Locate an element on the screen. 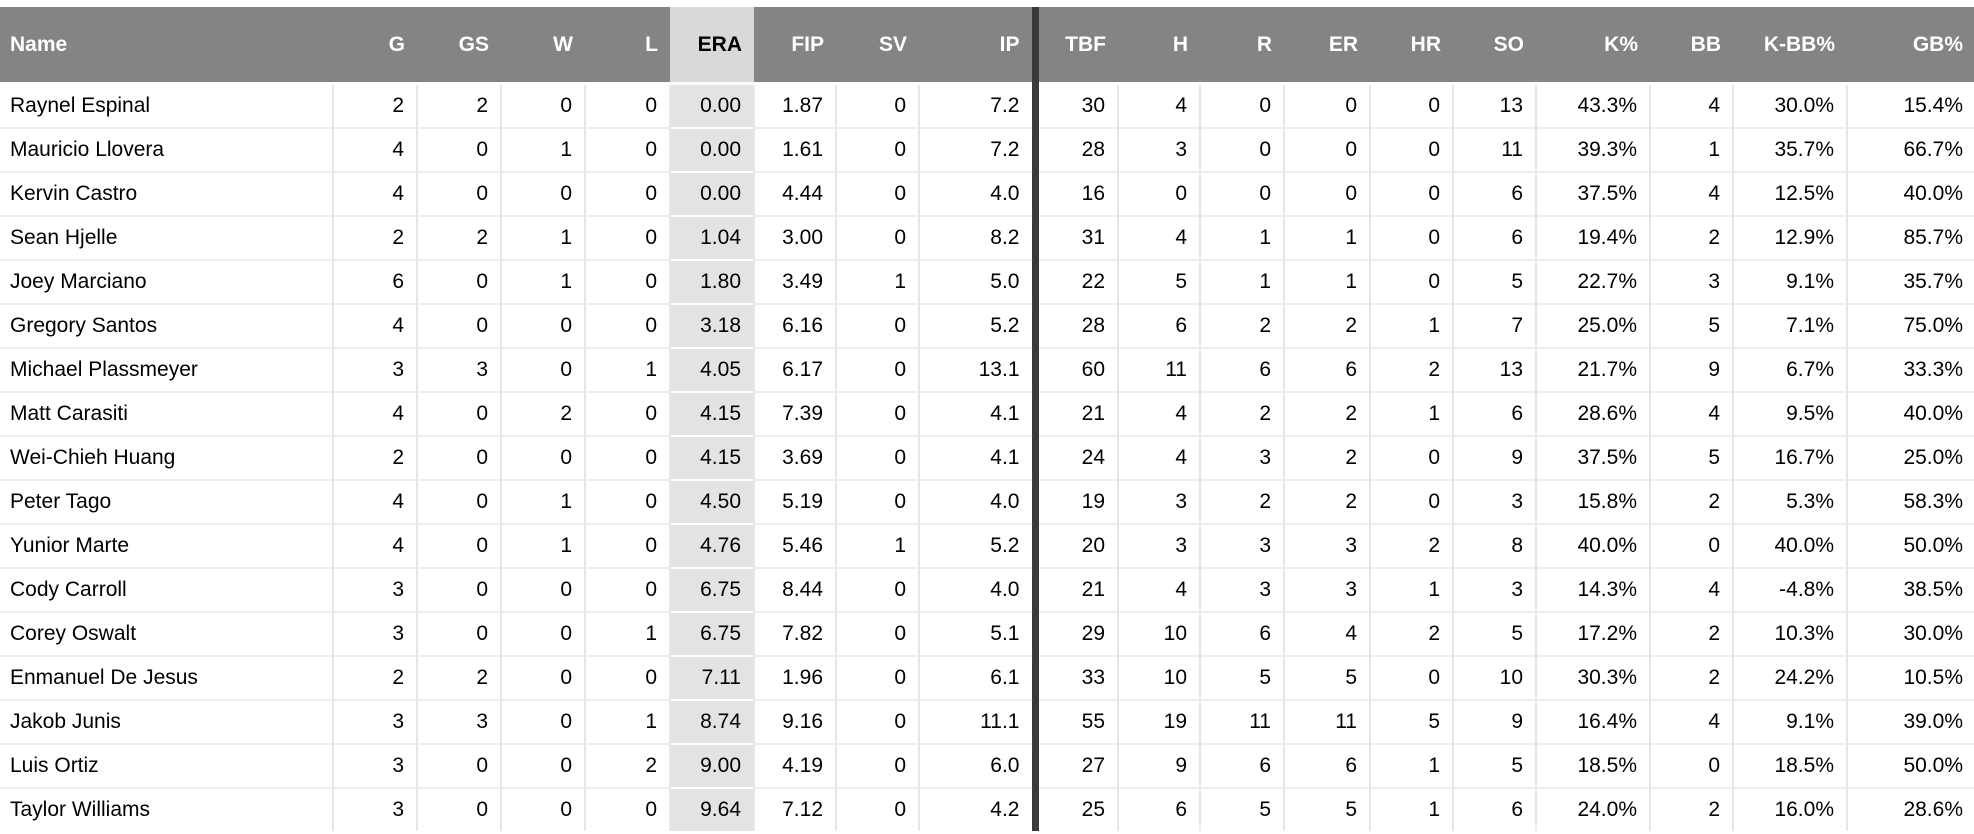 The width and height of the screenshot is (1974, 834). cell-name: Peter Tago is located at coordinates (166, 501).